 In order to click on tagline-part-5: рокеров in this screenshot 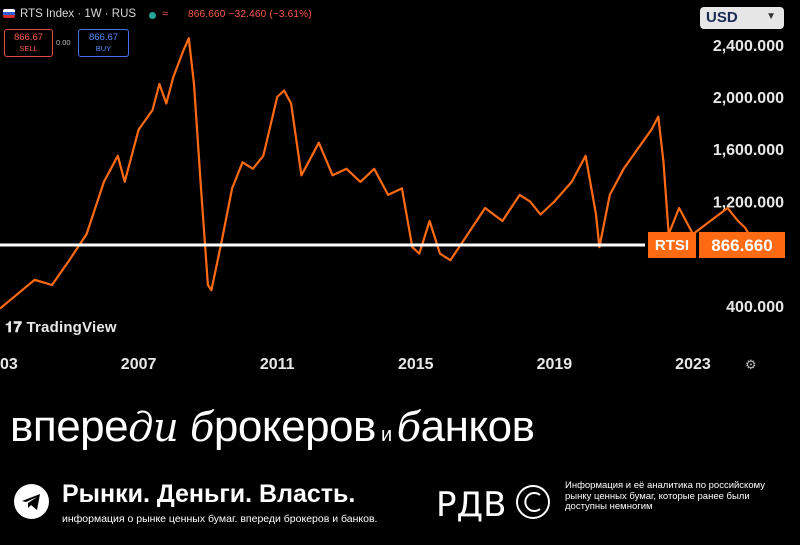, I will do `click(294, 426)`.